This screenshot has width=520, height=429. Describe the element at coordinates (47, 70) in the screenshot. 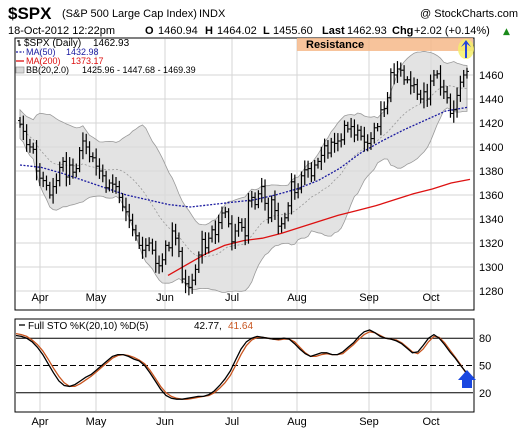

I see `legend-bb-label: BB(20,2.0)` at that location.